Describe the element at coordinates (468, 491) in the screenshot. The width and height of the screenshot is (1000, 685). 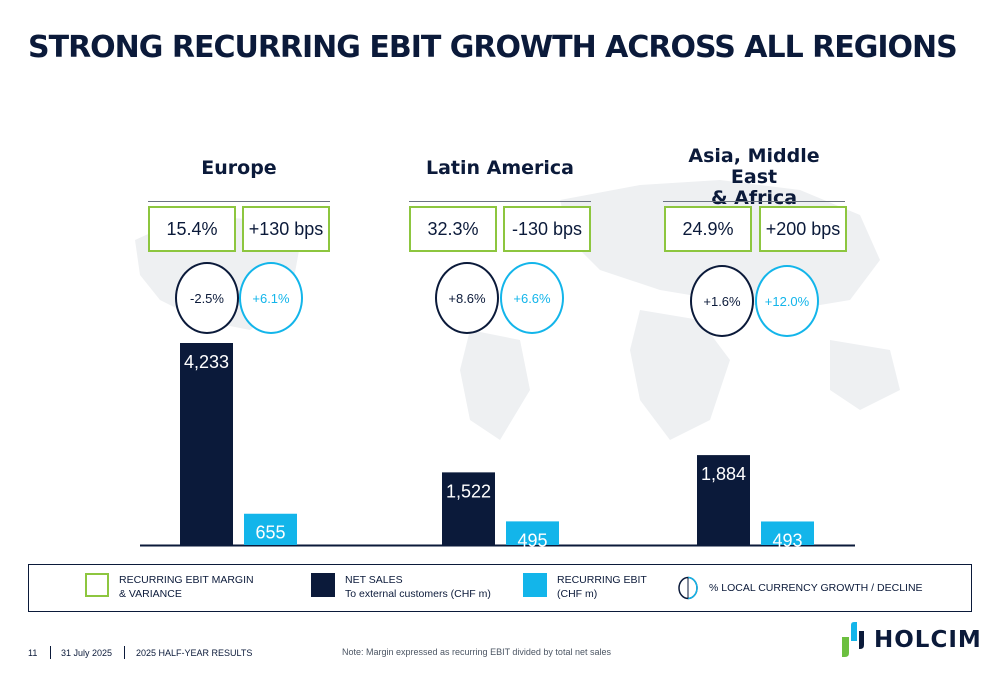
I see `bar-label-net-sales-latin-america: 1,522` at that location.